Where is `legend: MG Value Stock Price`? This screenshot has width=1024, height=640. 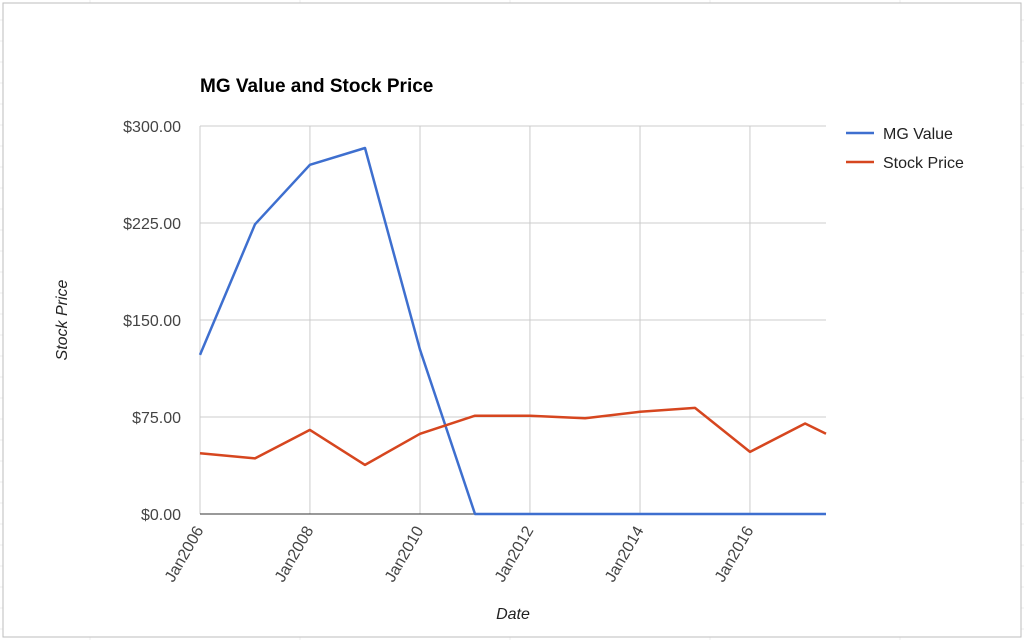
legend: MG Value Stock Price is located at coordinates (905, 149).